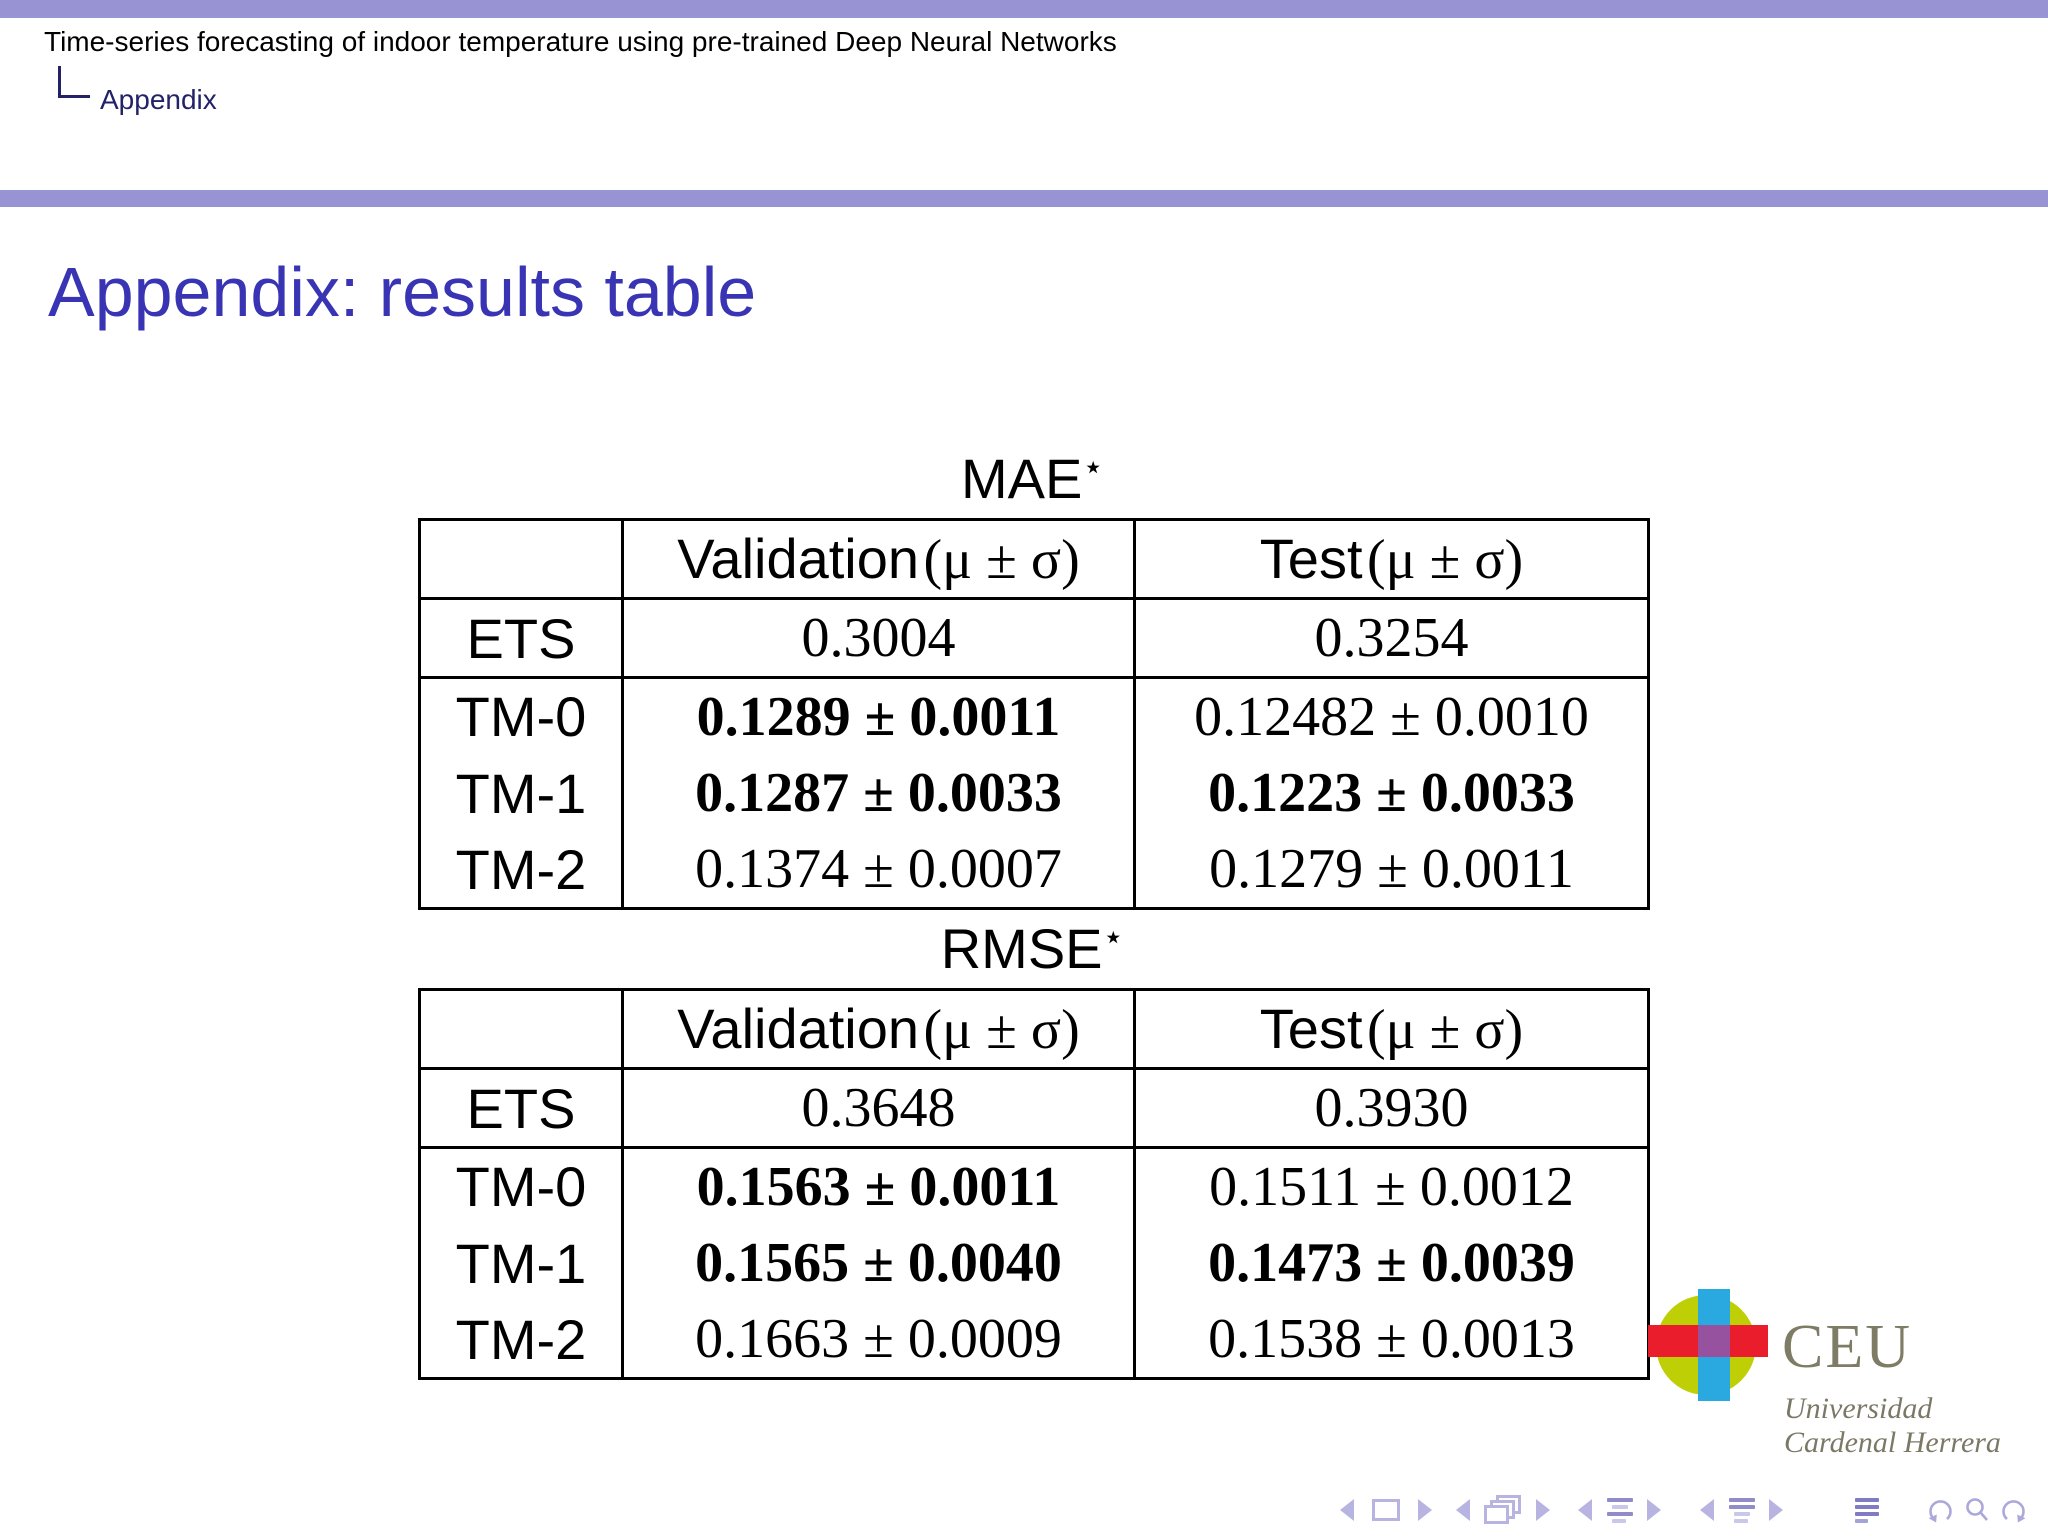  Describe the element at coordinates (878, 1263) in the screenshot. I see `validation-value: 0.1565 ± 0.0040` at that location.